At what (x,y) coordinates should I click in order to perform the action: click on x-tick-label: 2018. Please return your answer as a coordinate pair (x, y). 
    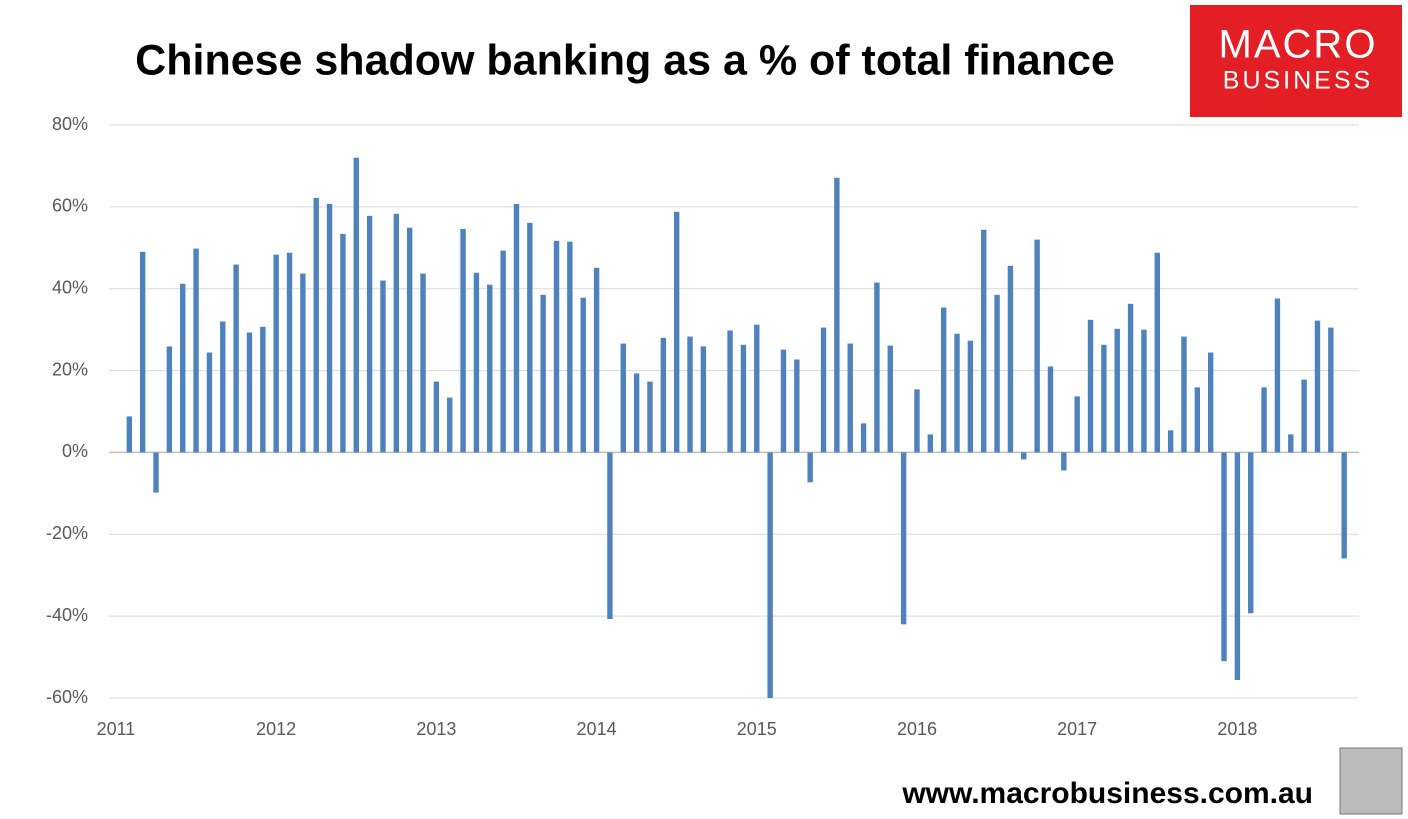
    Looking at the image, I should click on (1237, 729).